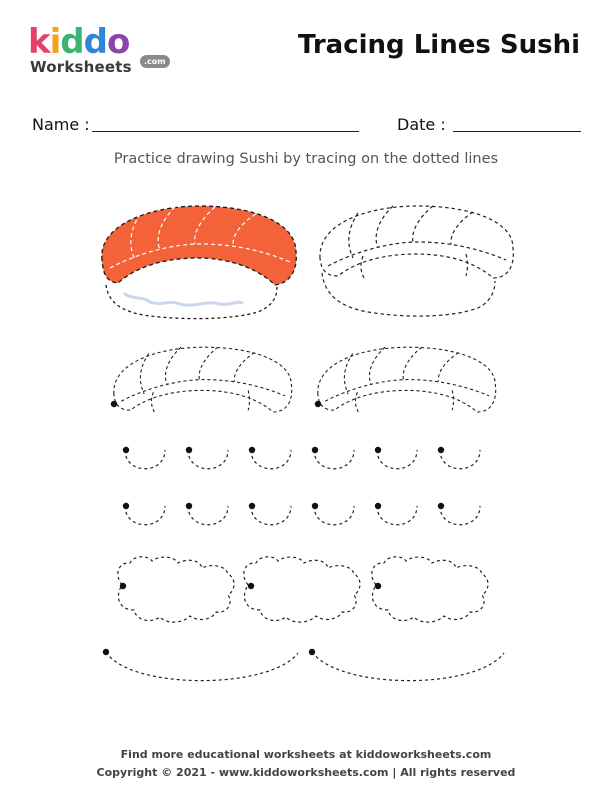 The image size is (612, 792). Describe the element at coordinates (416, 261) in the screenshot. I see `dotted-sushi` at that location.